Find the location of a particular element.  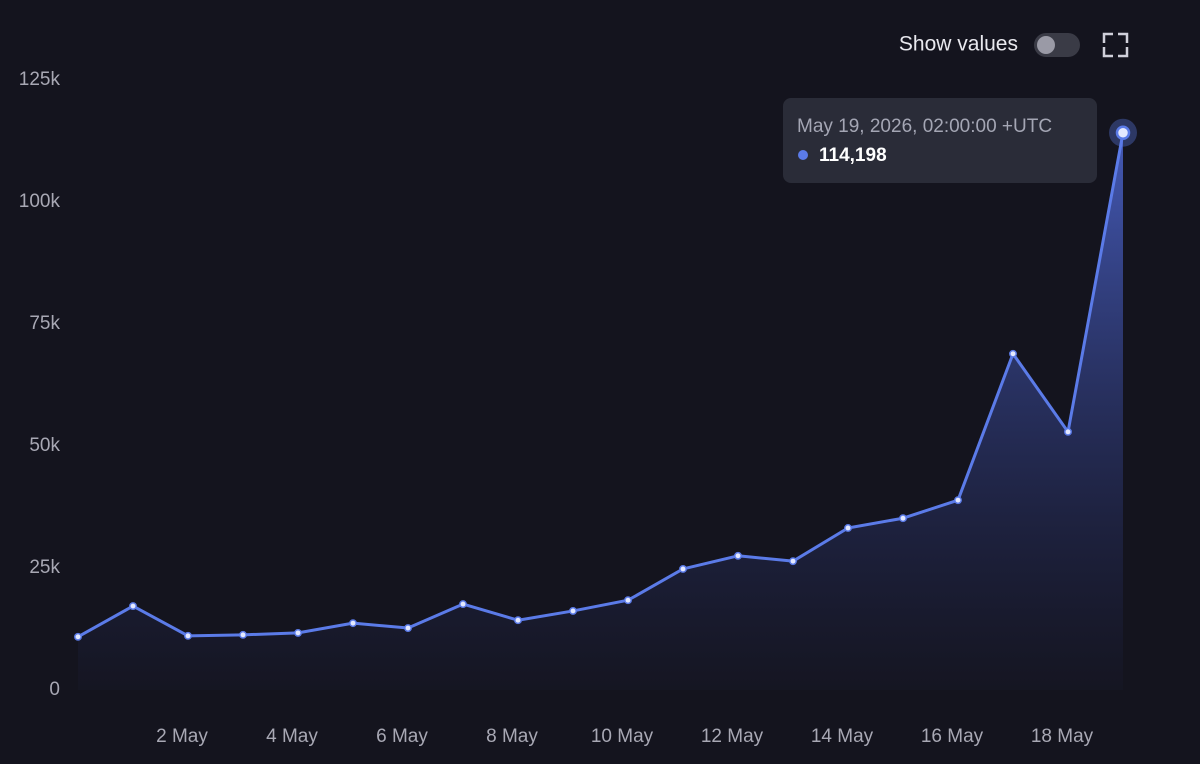

toggle-switch is located at coordinates (1057, 45).